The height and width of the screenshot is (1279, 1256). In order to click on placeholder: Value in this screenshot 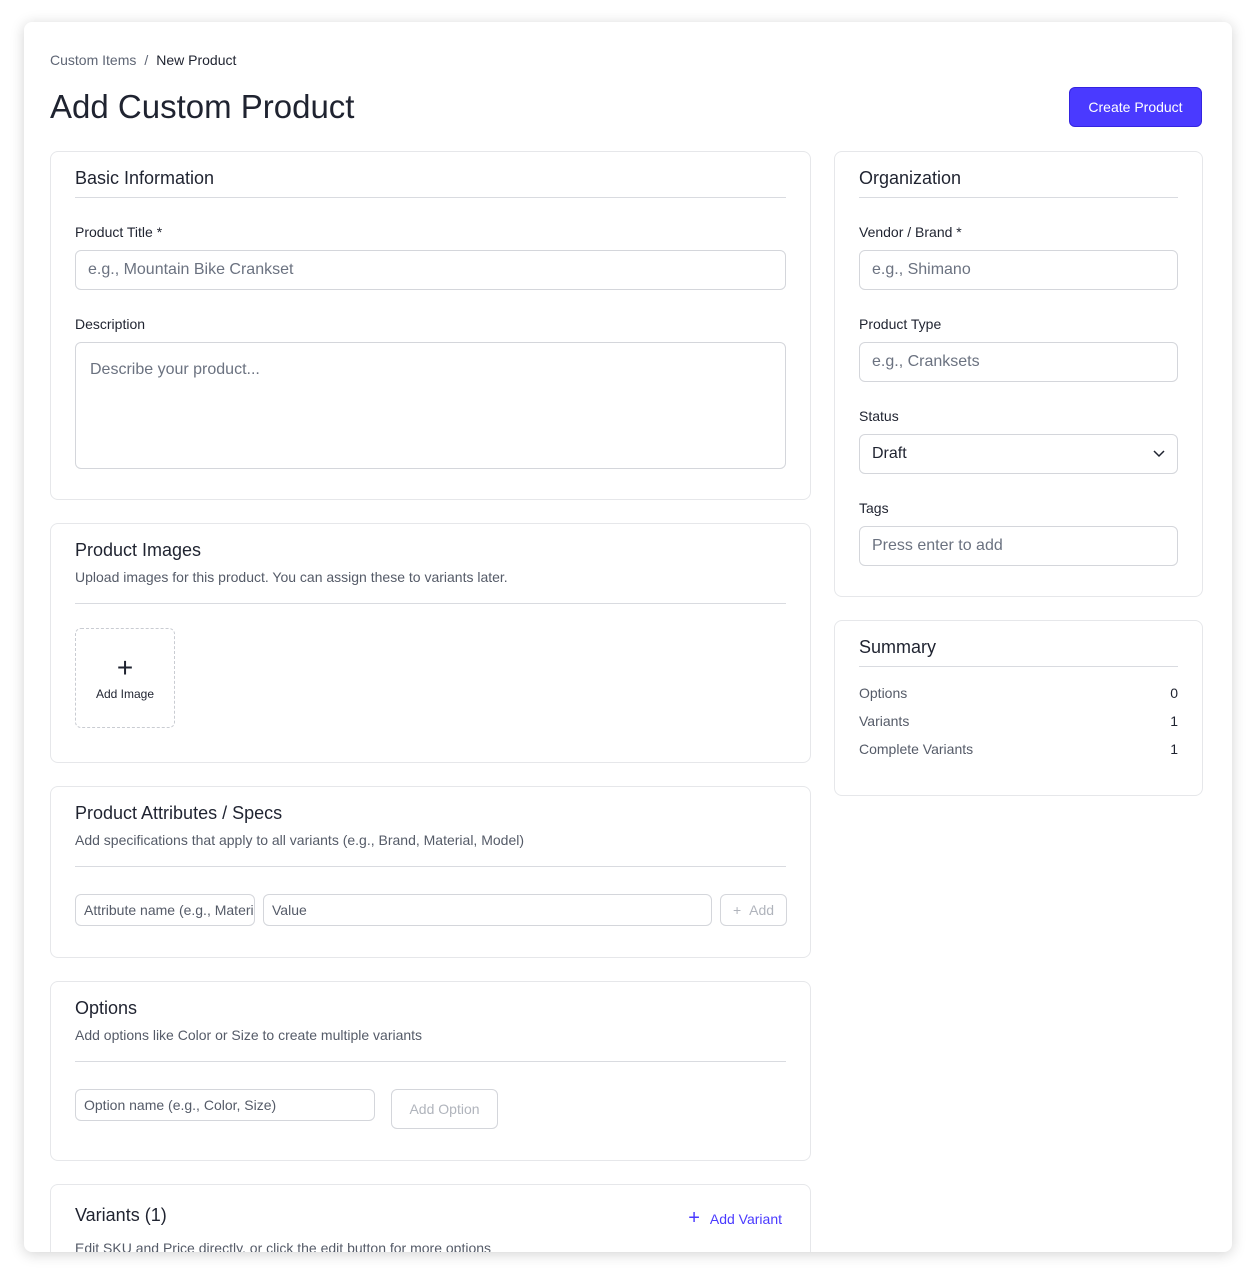, I will do `click(289, 910)`.